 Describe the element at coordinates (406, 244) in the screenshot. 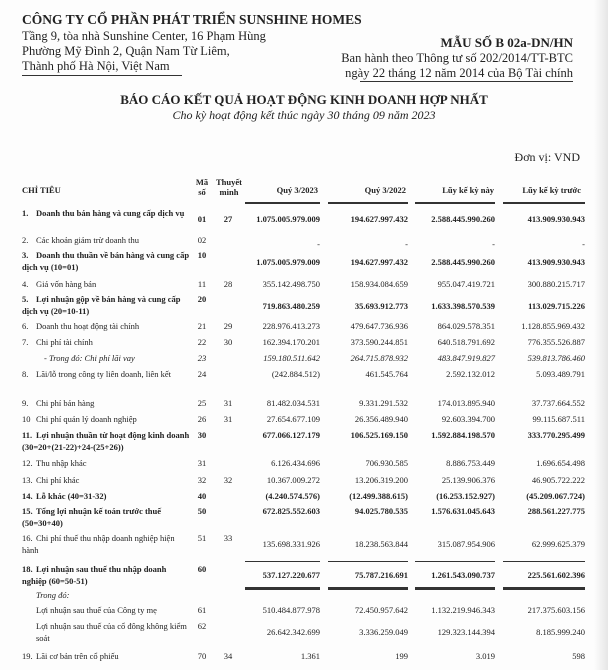

I see `value-q3-2022: -` at that location.